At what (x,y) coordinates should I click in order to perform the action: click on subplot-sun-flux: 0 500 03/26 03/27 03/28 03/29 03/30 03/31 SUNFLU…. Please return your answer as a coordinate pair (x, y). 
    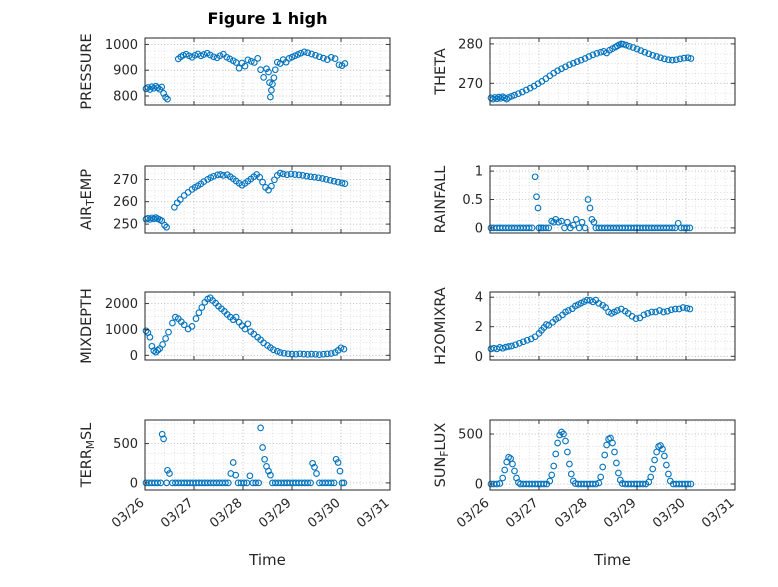
    Looking at the image, I should click on (585, 475).